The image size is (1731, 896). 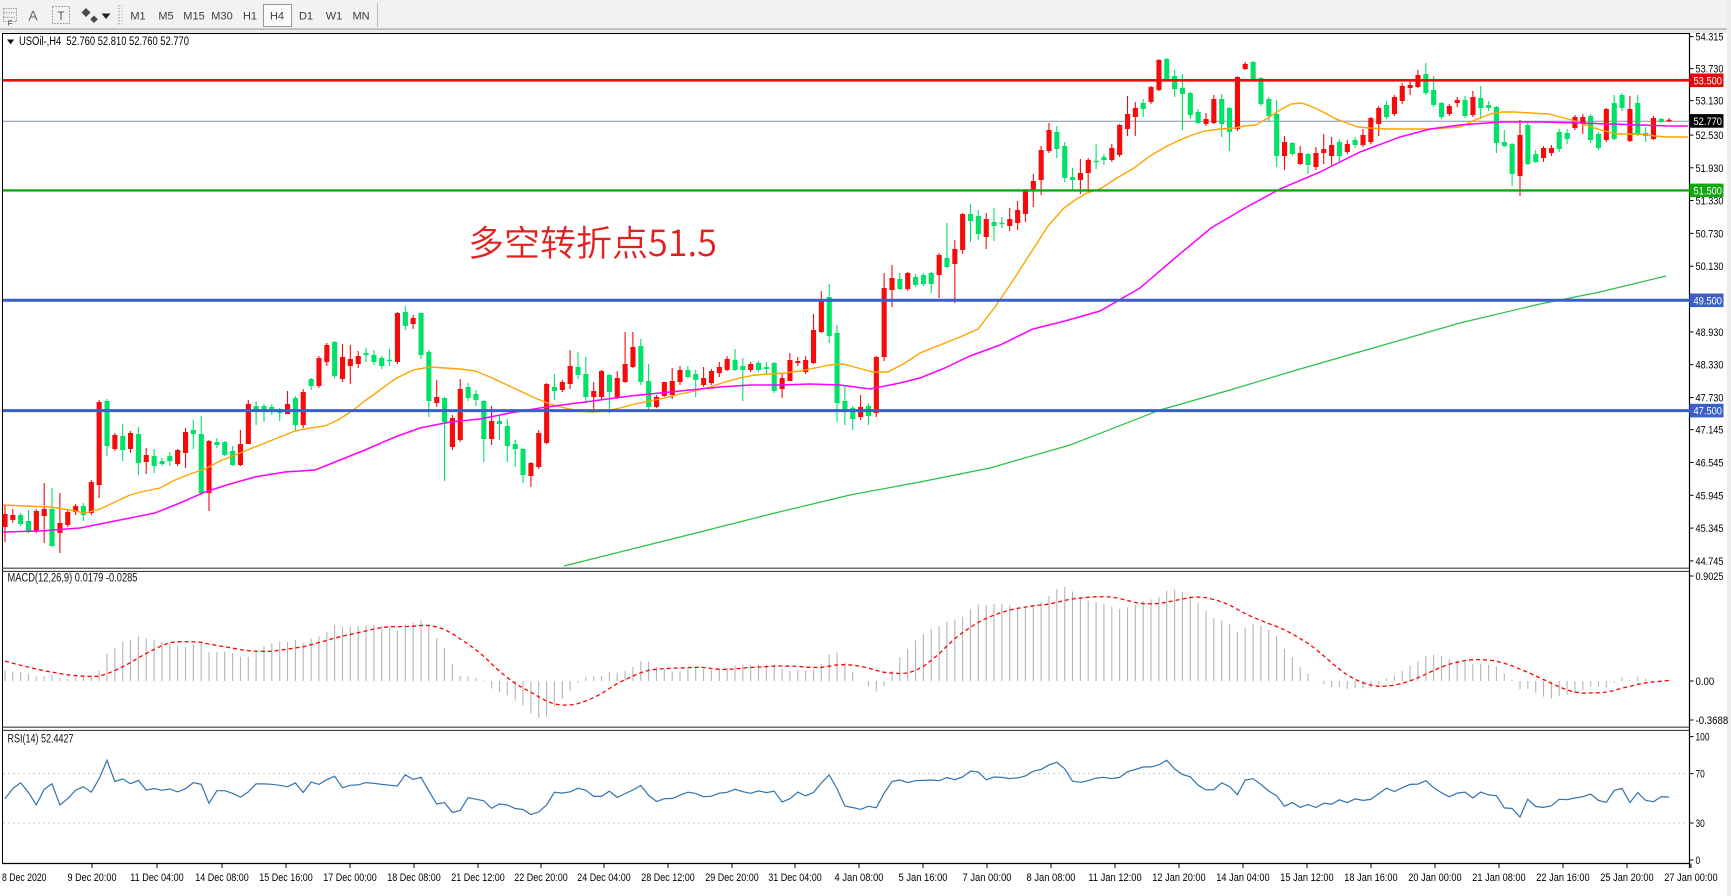 I want to click on svg-text: 15 Dec 16:00, so click(x=285, y=878).